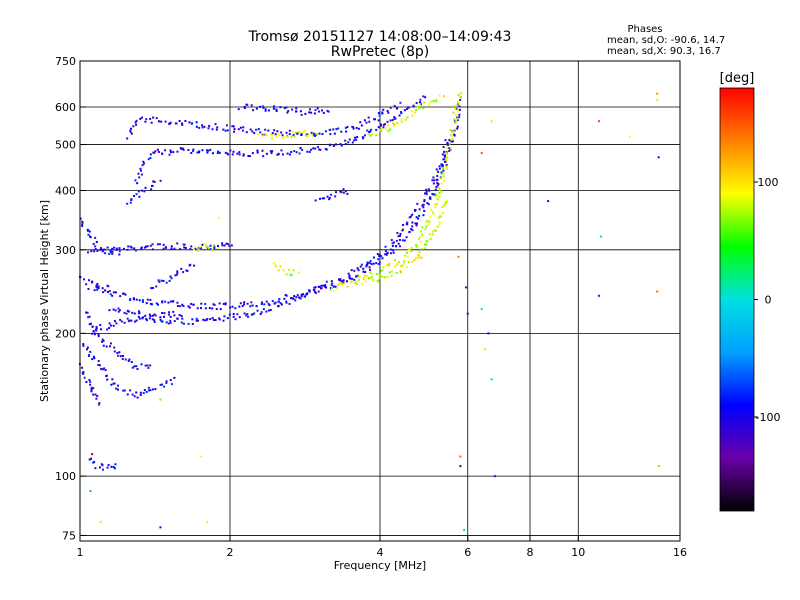 This screenshot has width=800, height=600. What do you see at coordinates (380, 52) in the screenshot?
I see `chart-subtitle: RwPretec (8p)` at bounding box center [380, 52].